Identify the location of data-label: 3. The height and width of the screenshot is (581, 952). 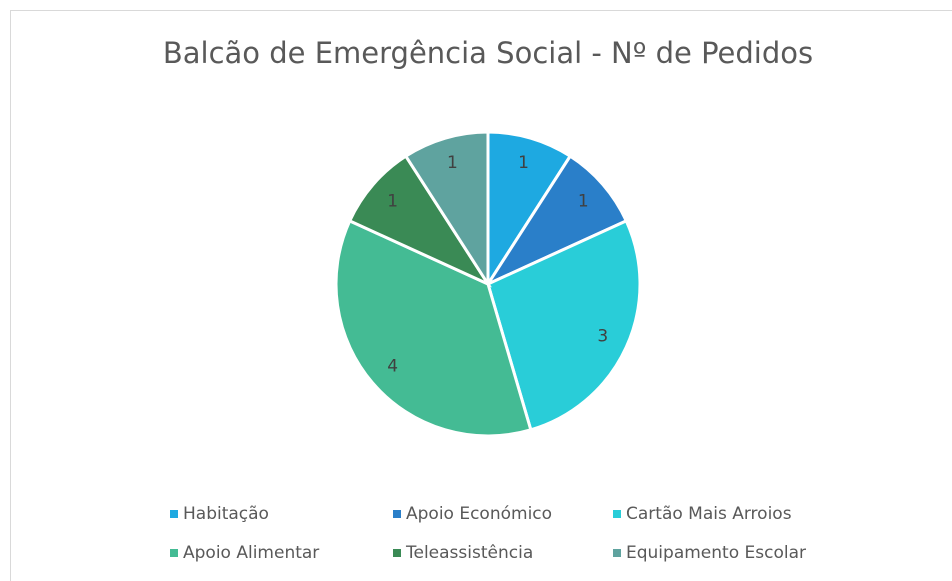
(602, 336).